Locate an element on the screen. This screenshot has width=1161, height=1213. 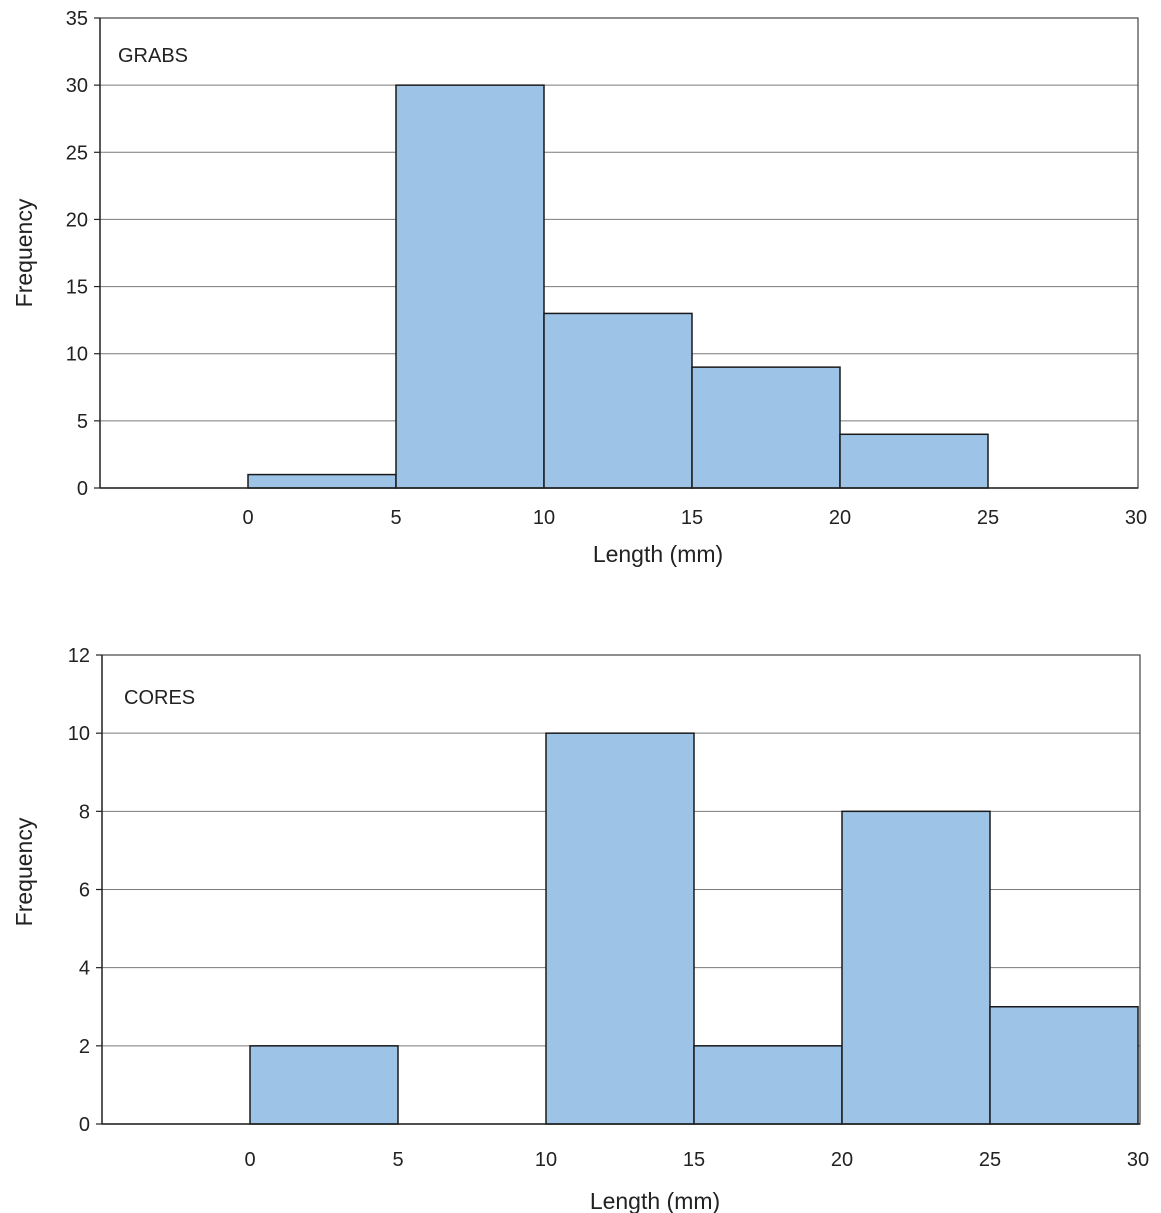
cores-x-tick-label: 25 is located at coordinates (990, 1160).